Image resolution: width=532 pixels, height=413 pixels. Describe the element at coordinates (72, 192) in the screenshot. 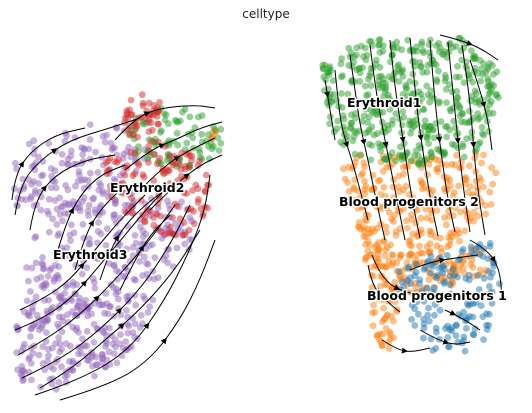

I see `streamline` at that location.